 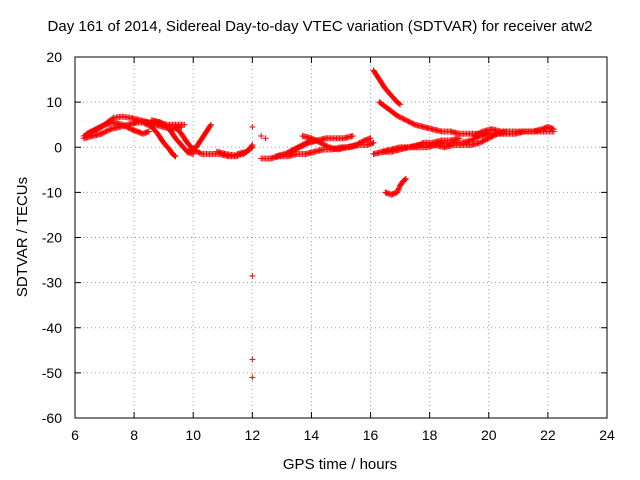 What do you see at coordinates (52, 238) in the screenshot?
I see `y-tick-label: -20` at bounding box center [52, 238].